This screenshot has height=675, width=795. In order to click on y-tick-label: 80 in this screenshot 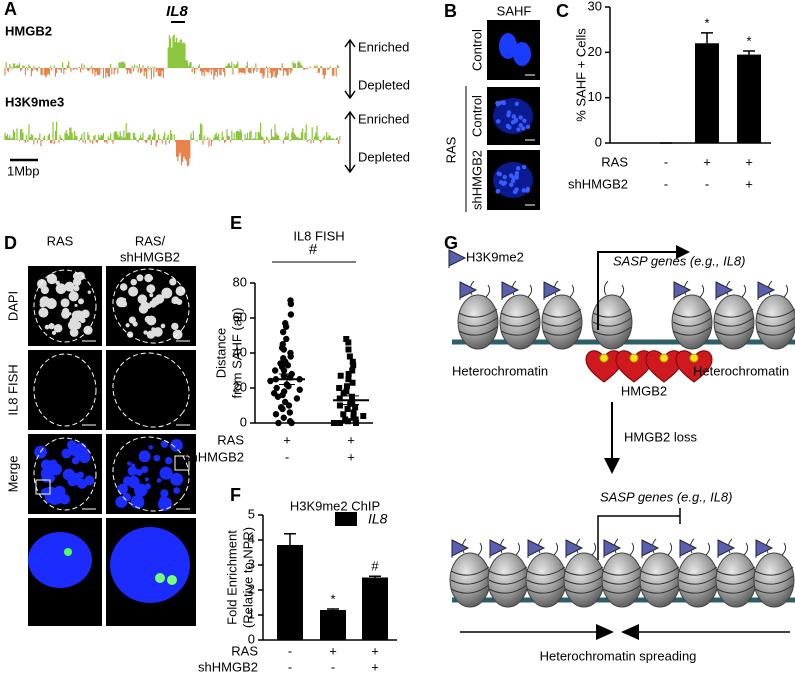, I will do `click(240, 281)`.